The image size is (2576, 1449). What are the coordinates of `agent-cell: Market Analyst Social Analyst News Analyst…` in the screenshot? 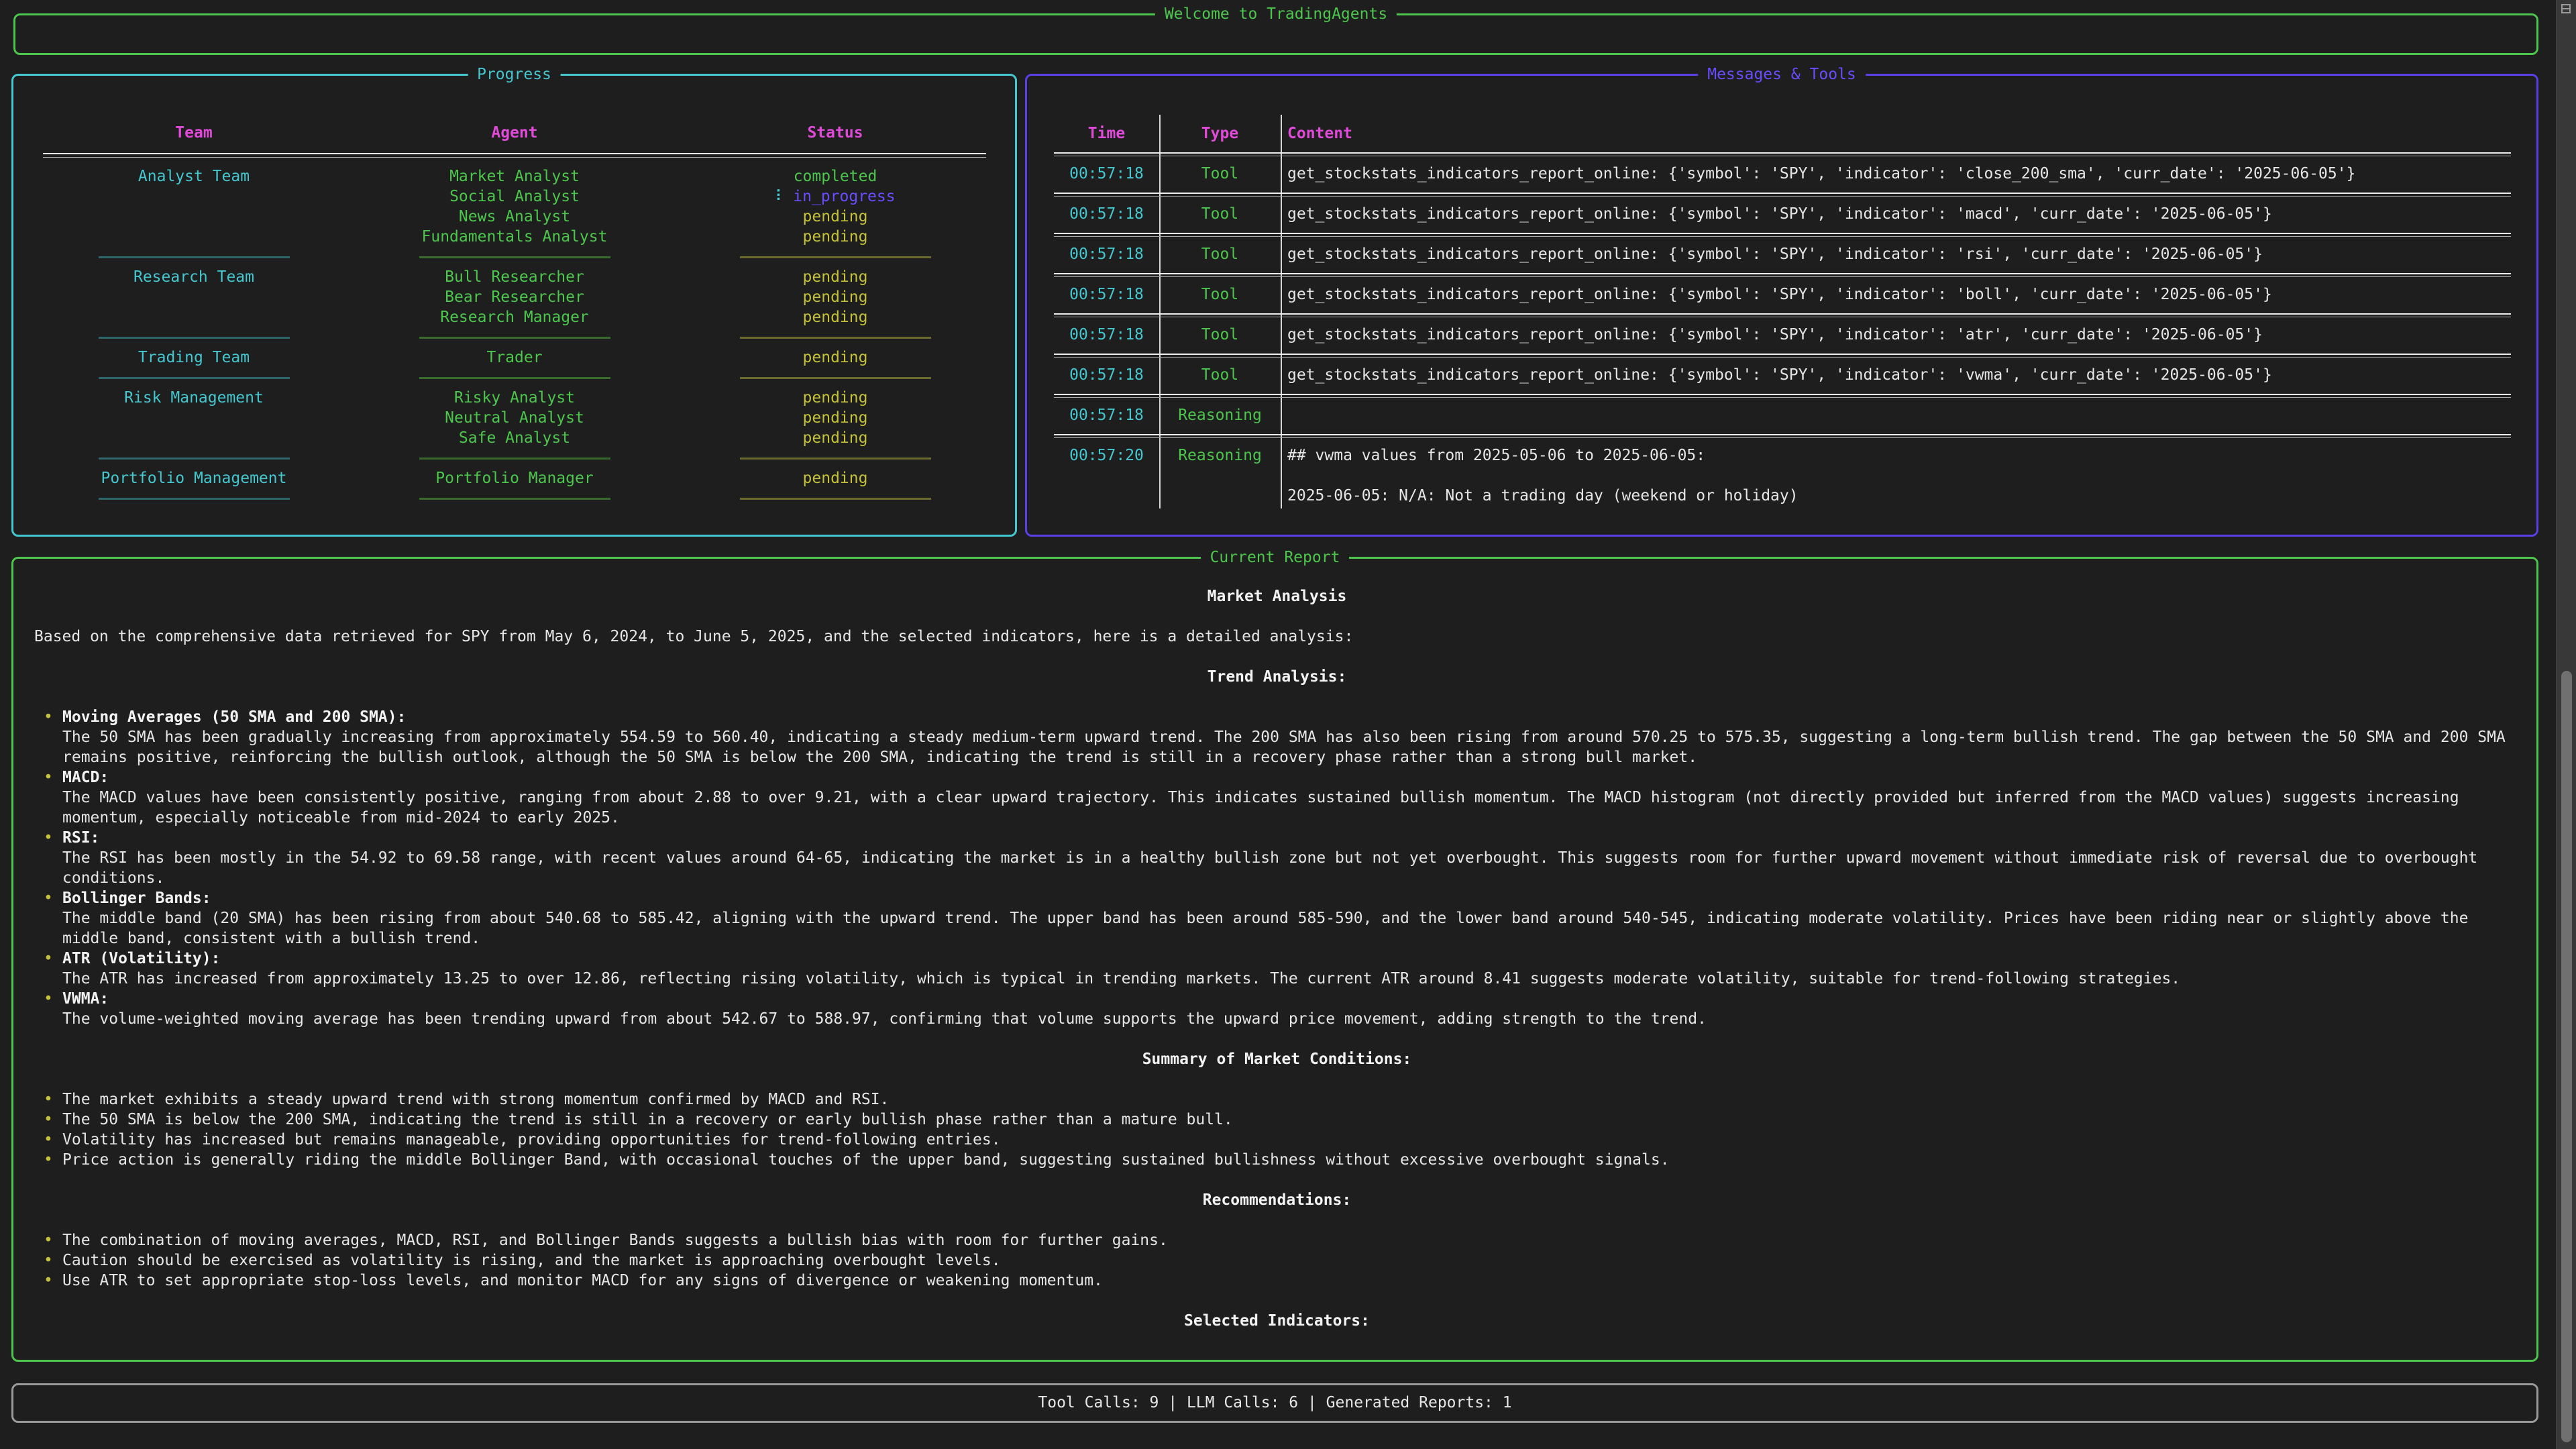 It's located at (514, 206).